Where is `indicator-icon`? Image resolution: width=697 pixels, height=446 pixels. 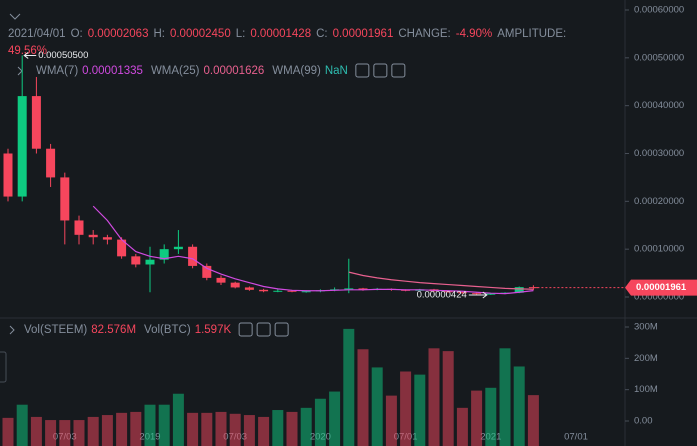 indicator-icon is located at coordinates (12, 330).